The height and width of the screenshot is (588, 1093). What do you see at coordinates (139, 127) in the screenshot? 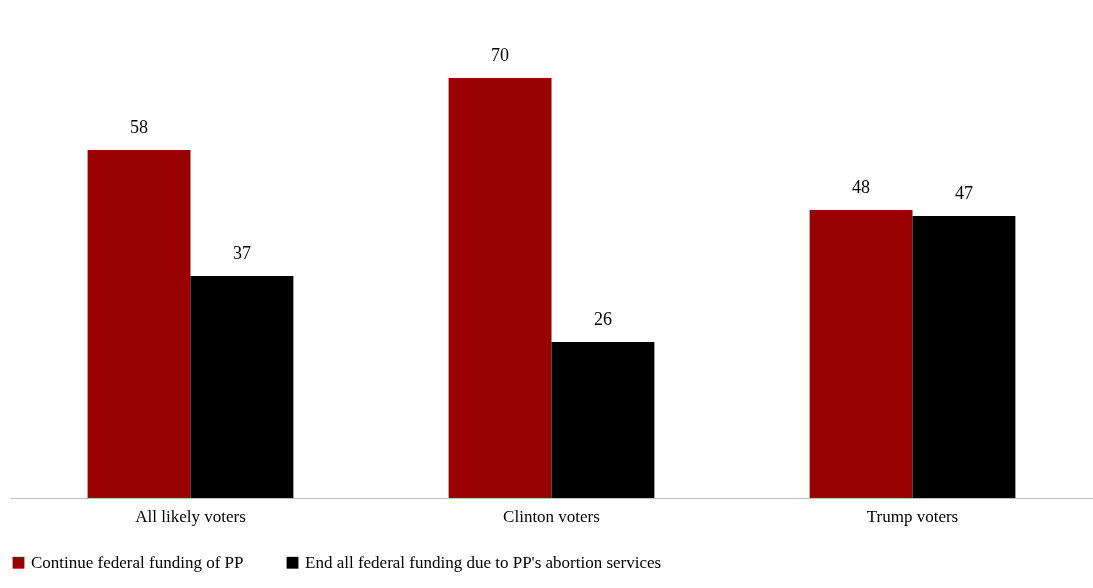
I see `data-label: 58` at bounding box center [139, 127].